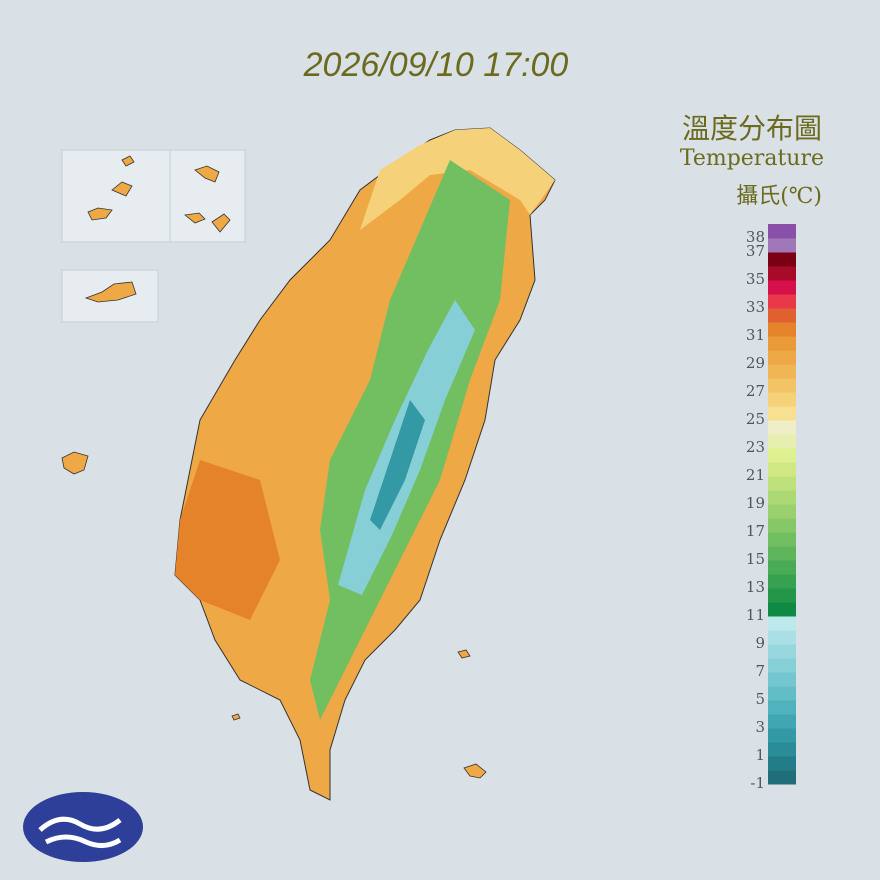 The height and width of the screenshot is (880, 880). What do you see at coordinates (755, 307) in the screenshot?
I see `legend-label: 33` at bounding box center [755, 307].